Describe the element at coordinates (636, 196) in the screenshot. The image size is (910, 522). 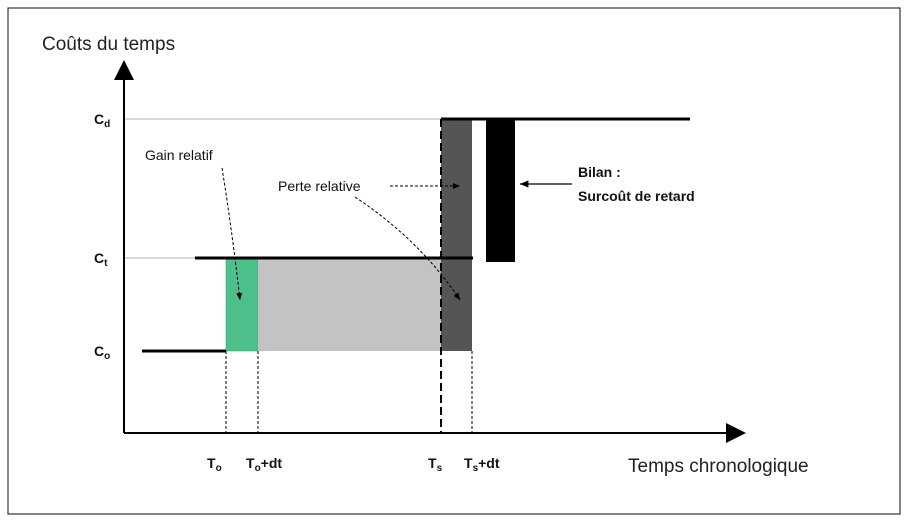
I see `annotation: Surcoût de retard` at that location.